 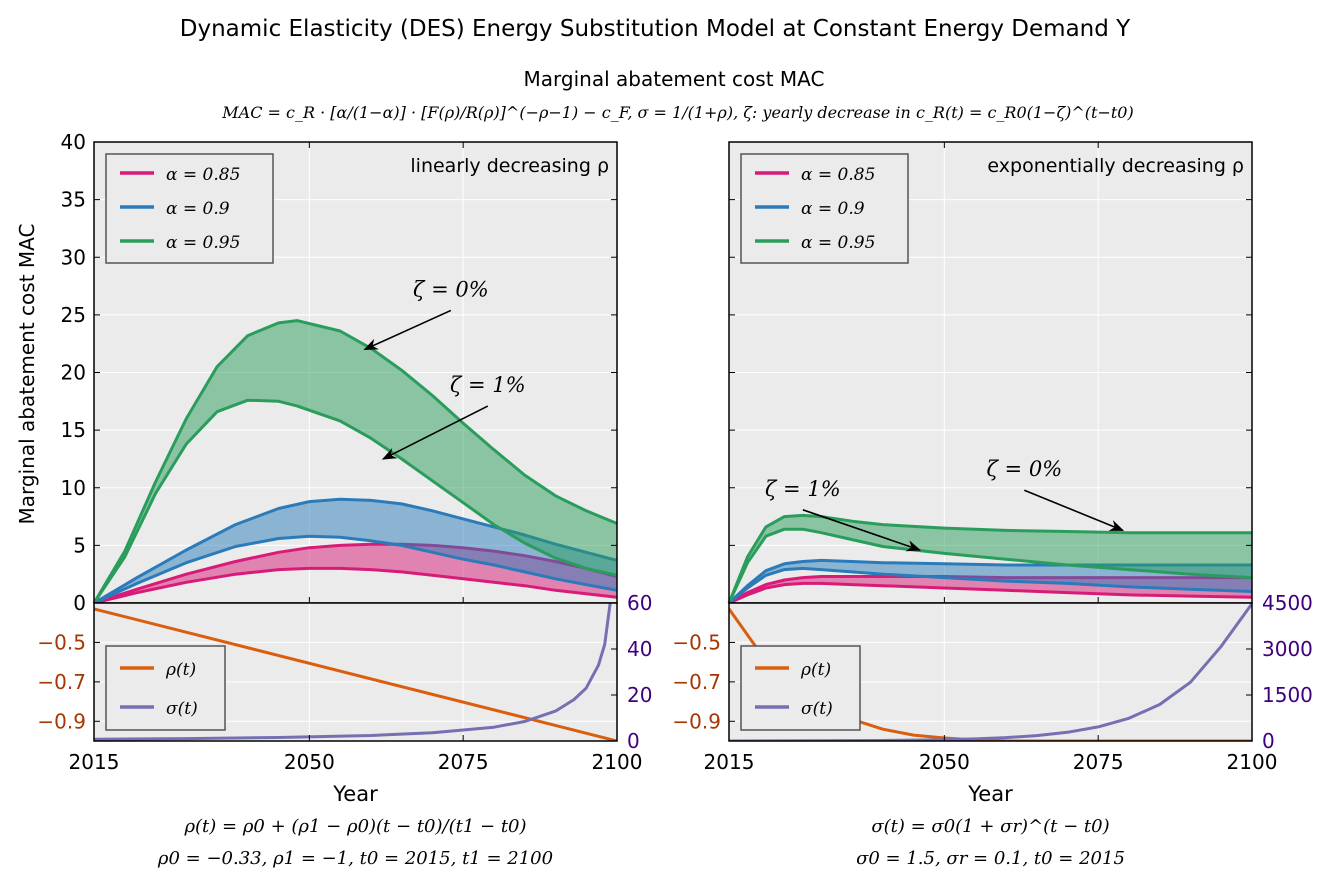 I want to click on axis-formula: σ(t) = σ0(1 + σr)^(t − t0), so click(x=990, y=826).